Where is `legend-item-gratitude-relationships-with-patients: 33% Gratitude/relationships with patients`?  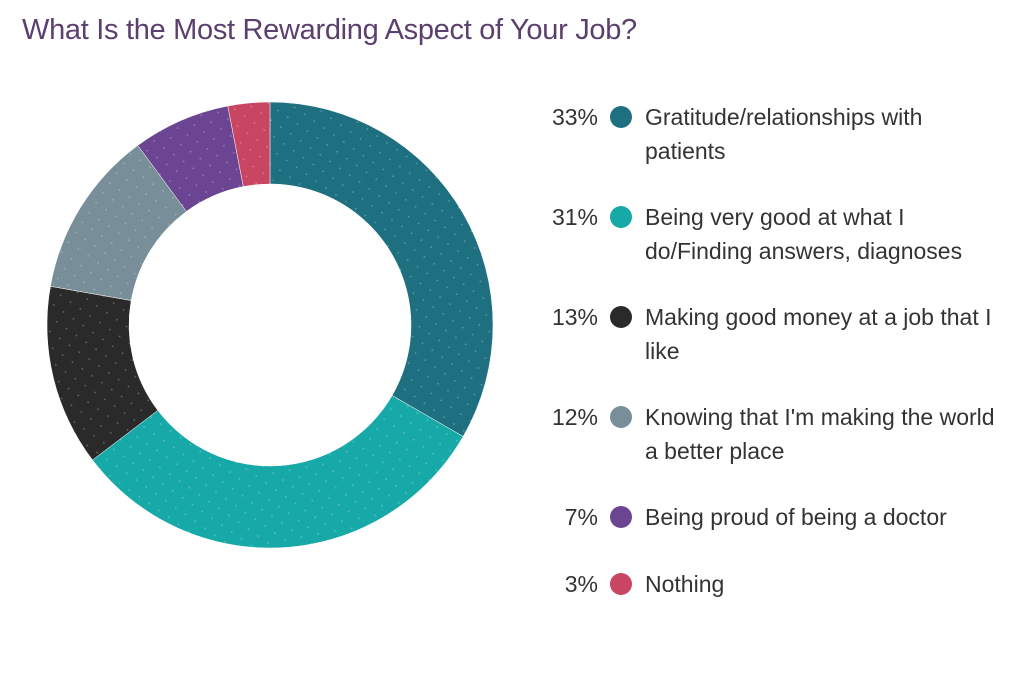
legend-item-gratitude-relationships-with-patients: 33% Gratitude/relationships with patients is located at coordinates (770, 140).